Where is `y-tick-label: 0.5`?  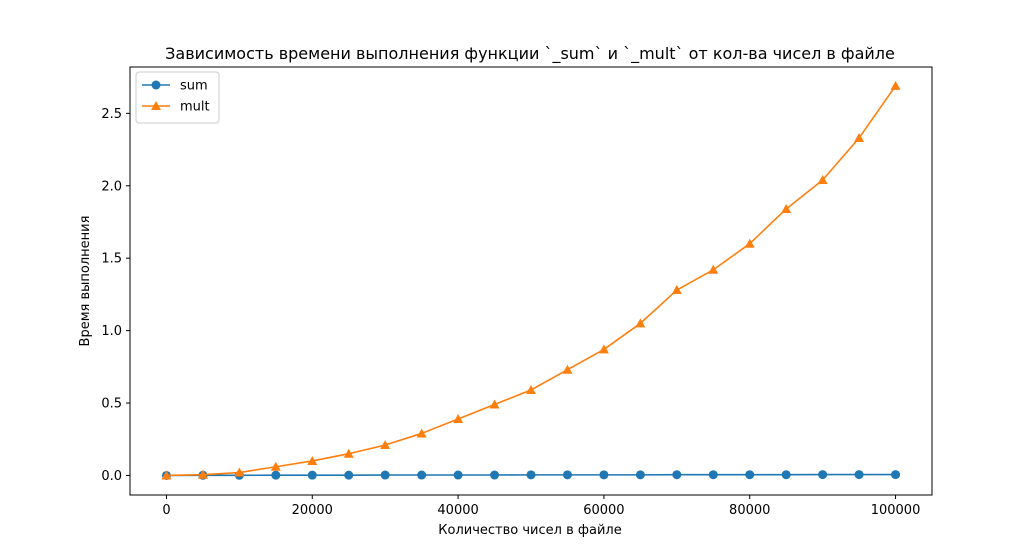 y-tick-label: 0.5 is located at coordinates (111, 404).